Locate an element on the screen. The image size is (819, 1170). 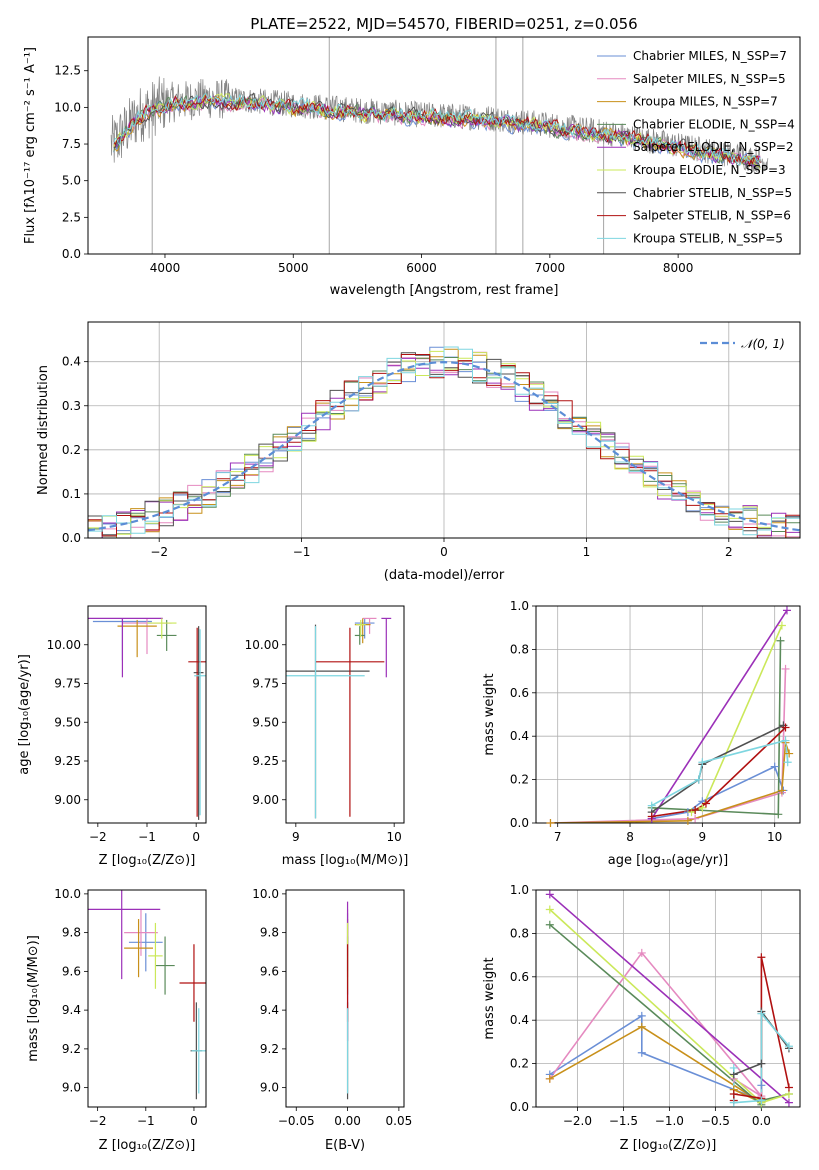
model-fit-line is located at coordinates (437, 130).